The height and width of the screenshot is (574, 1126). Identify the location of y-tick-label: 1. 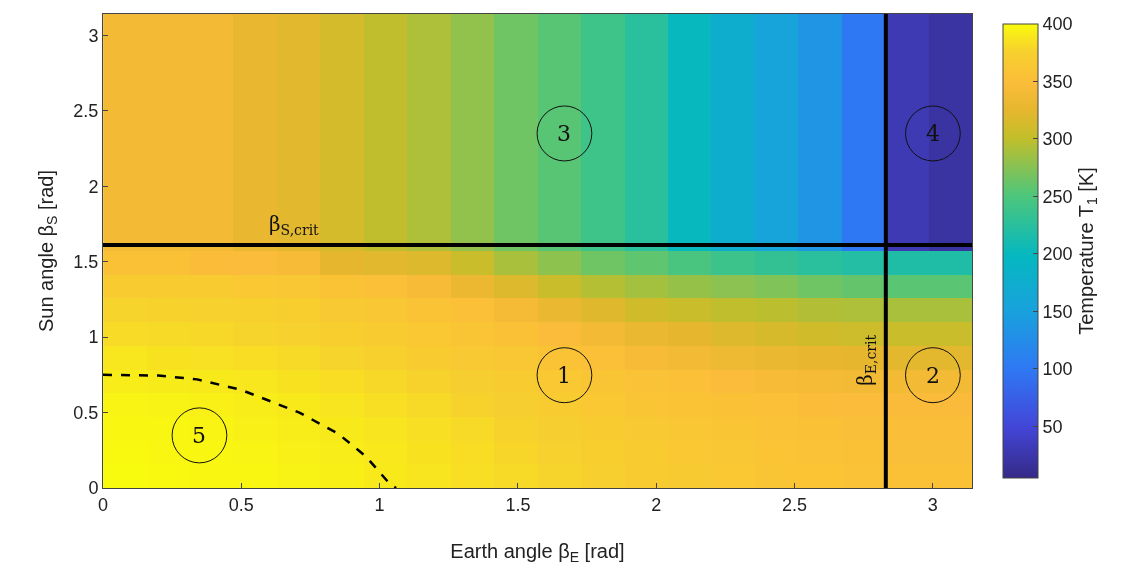
(93, 337).